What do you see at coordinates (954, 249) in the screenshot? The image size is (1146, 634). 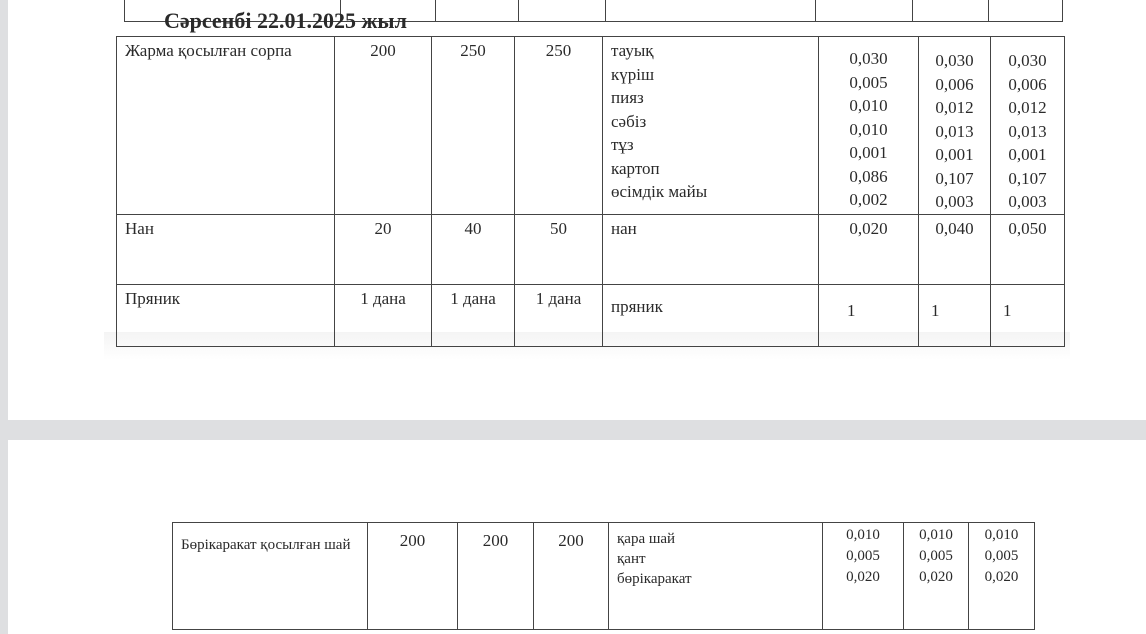 I see `quantity: 0,040` at bounding box center [954, 249].